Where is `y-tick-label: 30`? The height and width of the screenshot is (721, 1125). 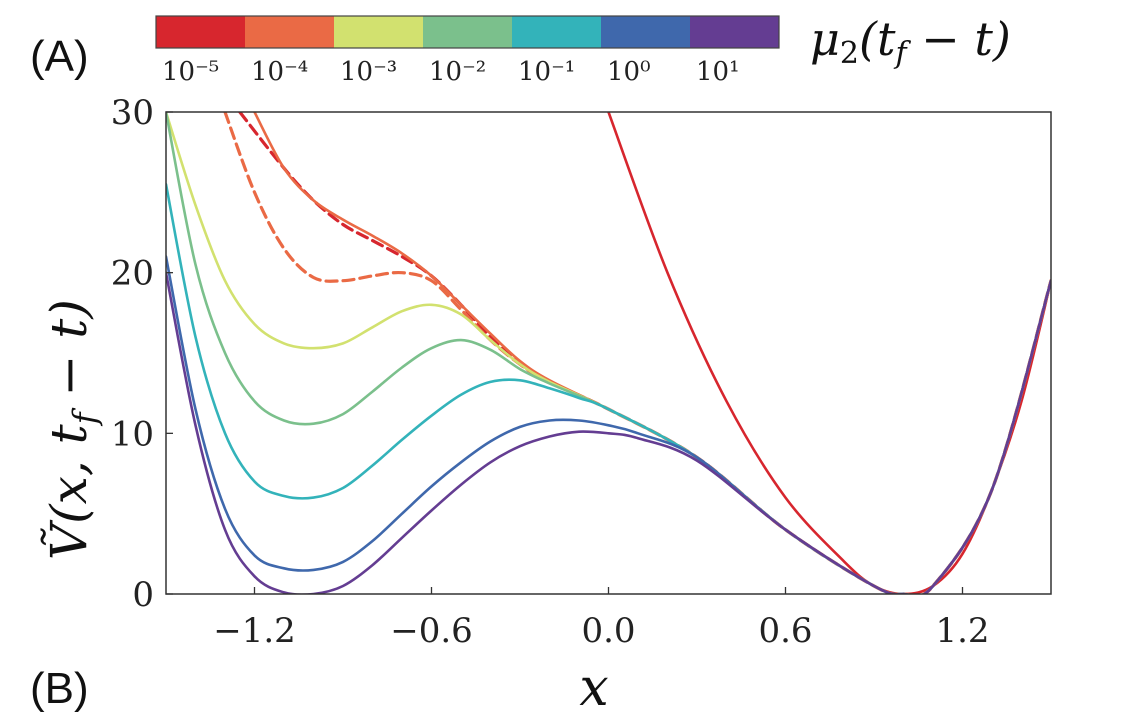 y-tick-label: 30 is located at coordinates (132, 113).